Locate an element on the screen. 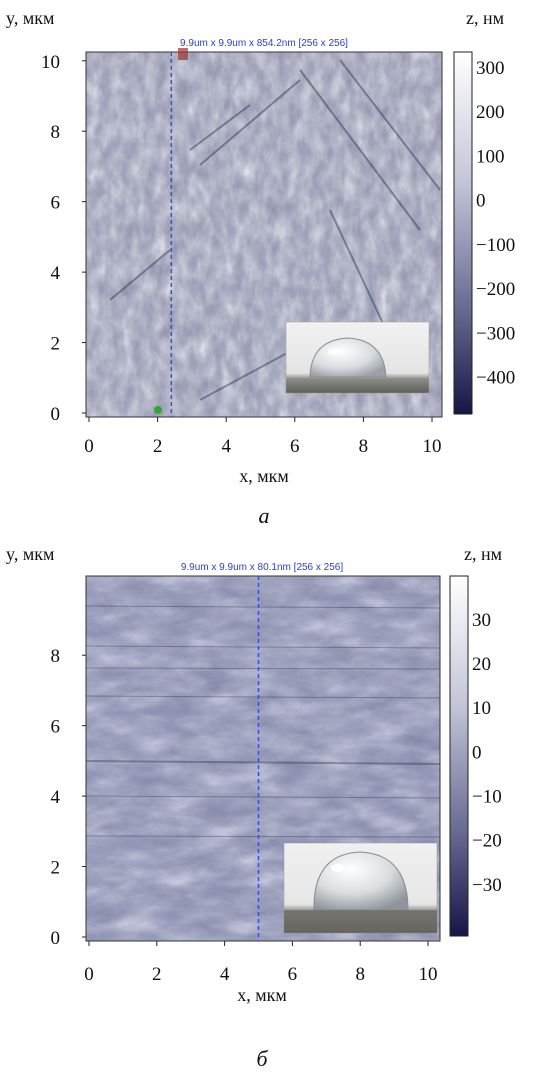 The width and height of the screenshot is (537, 1072). colorbar-tick-label: −20 is located at coordinates (487, 841).